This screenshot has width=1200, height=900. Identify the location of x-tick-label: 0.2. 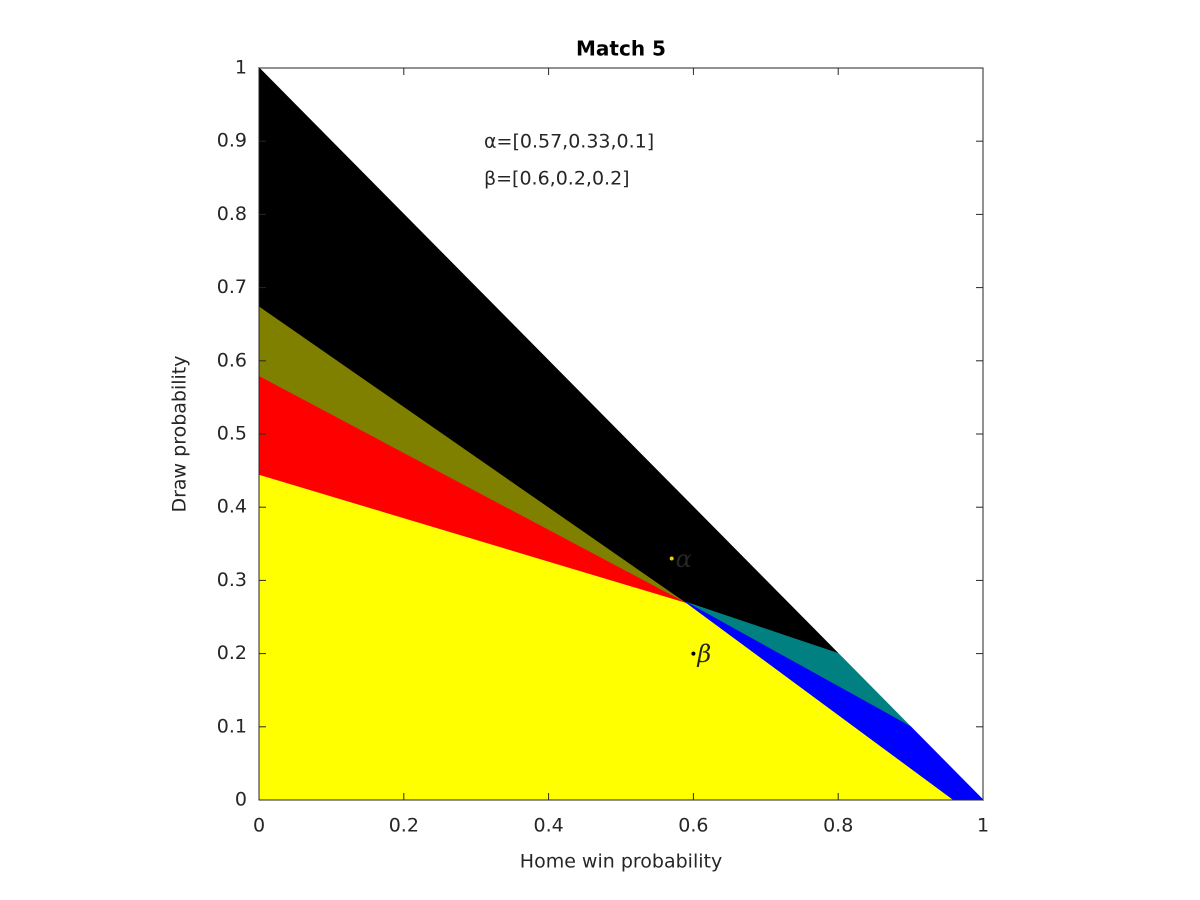
(404, 826).